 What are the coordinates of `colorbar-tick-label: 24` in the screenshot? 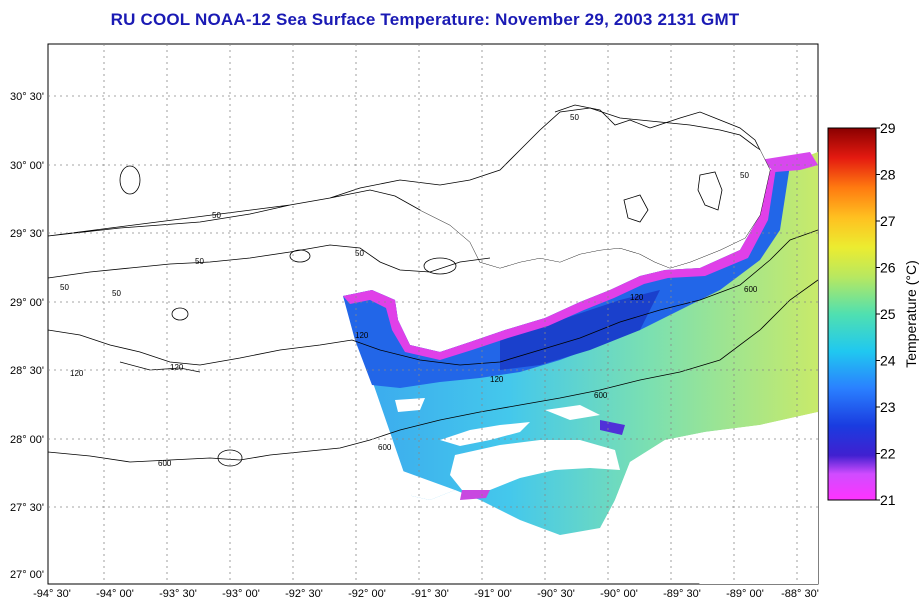 It's located at (888, 361).